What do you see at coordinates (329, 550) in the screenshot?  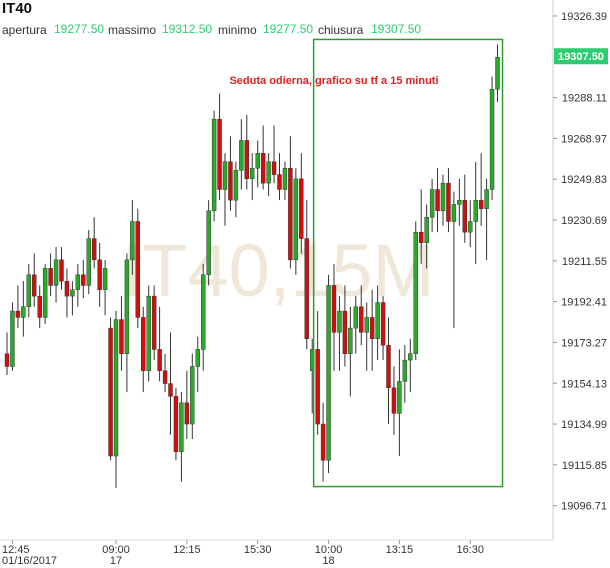 I see `x-tick-label: 10:00` at bounding box center [329, 550].